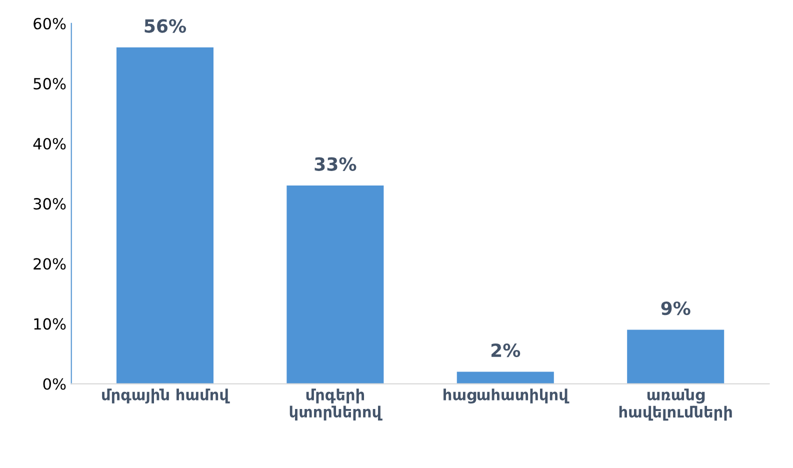 This screenshot has width=793, height=468. I want to click on data-label: 56%, so click(165, 26).